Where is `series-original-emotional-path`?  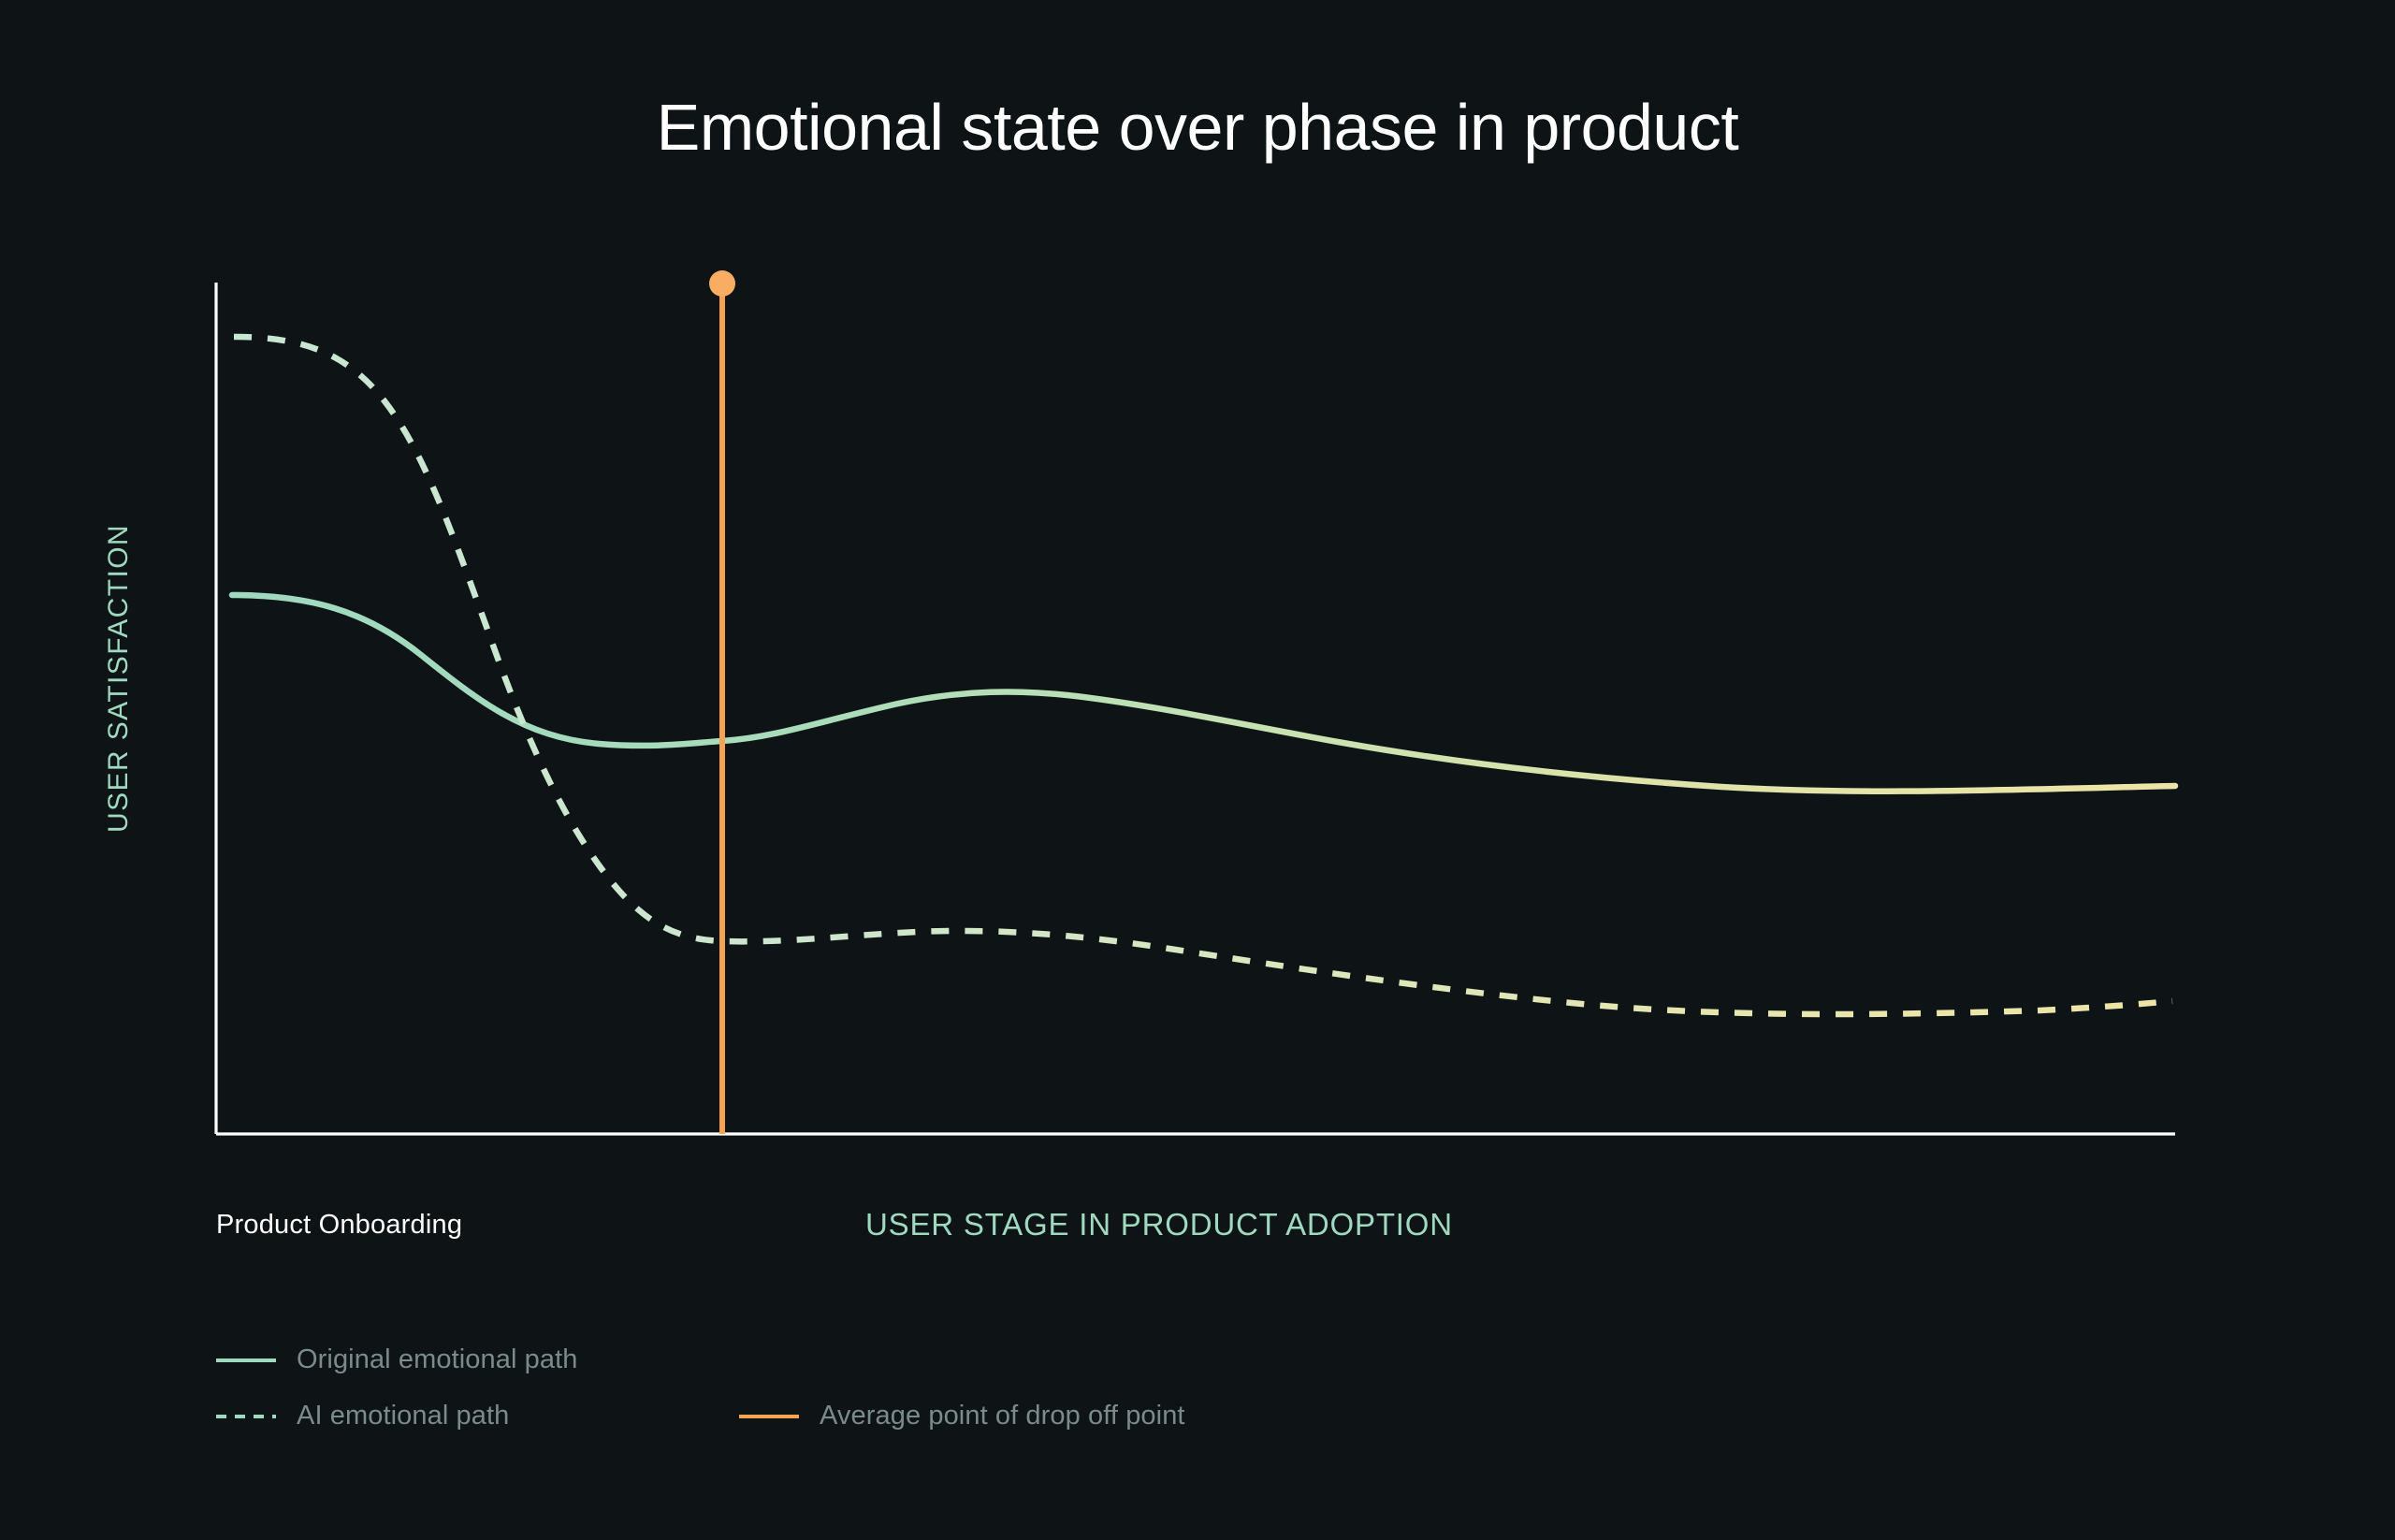
series-original-emotional-path is located at coordinates (1203, 693).